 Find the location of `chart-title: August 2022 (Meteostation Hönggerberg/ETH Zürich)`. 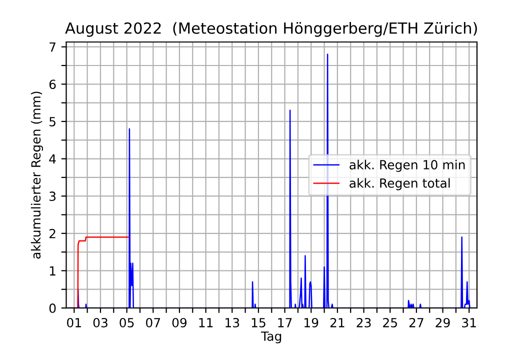

chart-title: August 2022 (Meteostation Hönggerberg/ETH Zürich) is located at coordinates (271, 29).